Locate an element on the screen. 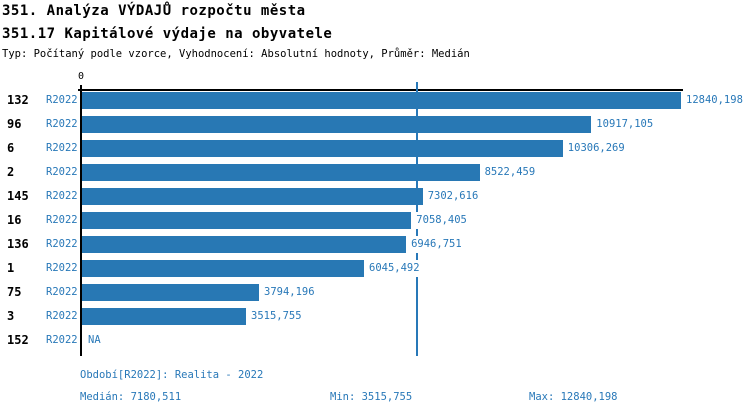 Image resolution: width=750 pixels, height=416 pixels. chart-row: 1 R2022 6045,492 is located at coordinates (375, 268).